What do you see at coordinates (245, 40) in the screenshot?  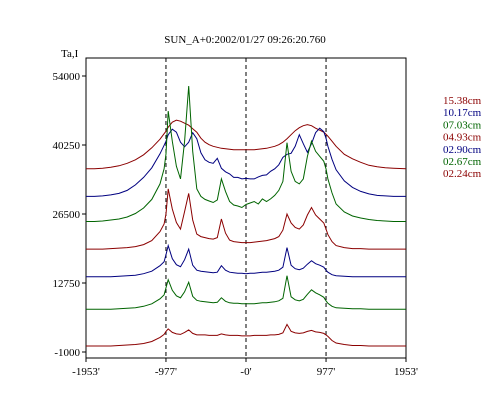 I see `chart-title: SUN_A+0:2002/01/27 09:26:20.760` at bounding box center [245, 40].